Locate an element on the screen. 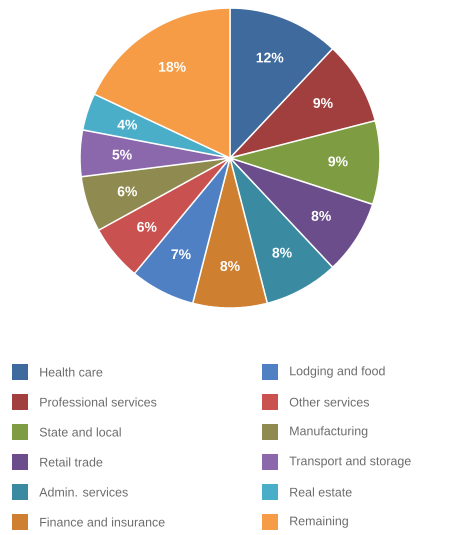  legend-label: Retail trade is located at coordinates (71, 462).